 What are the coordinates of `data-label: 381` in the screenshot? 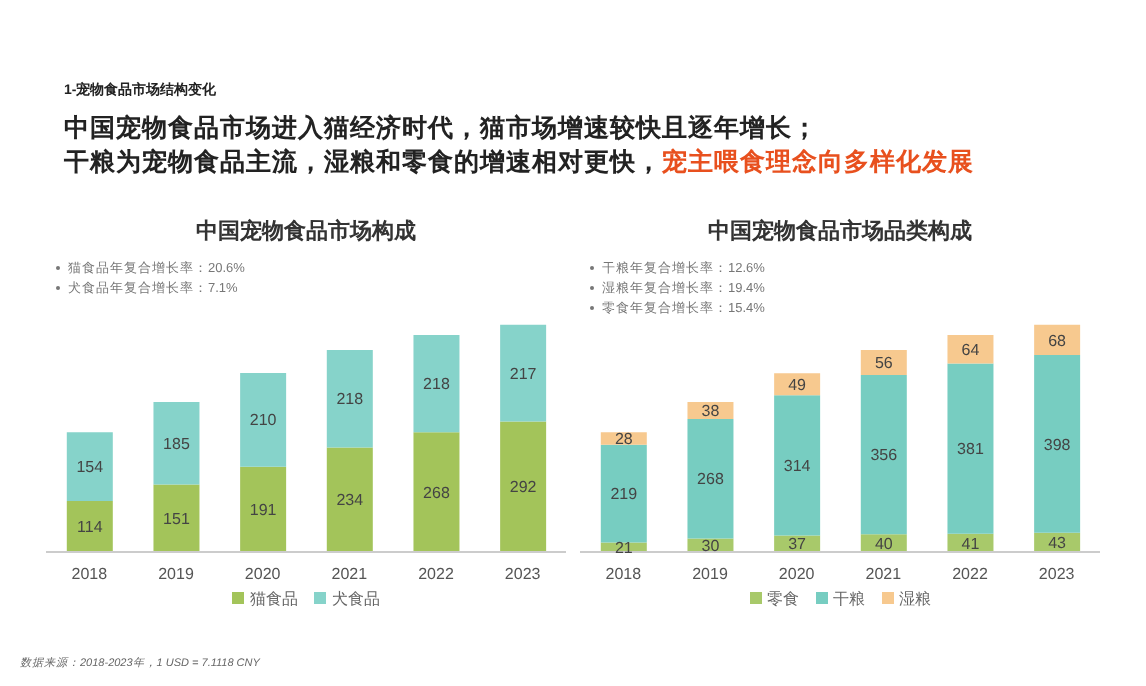 It's located at (971, 449).